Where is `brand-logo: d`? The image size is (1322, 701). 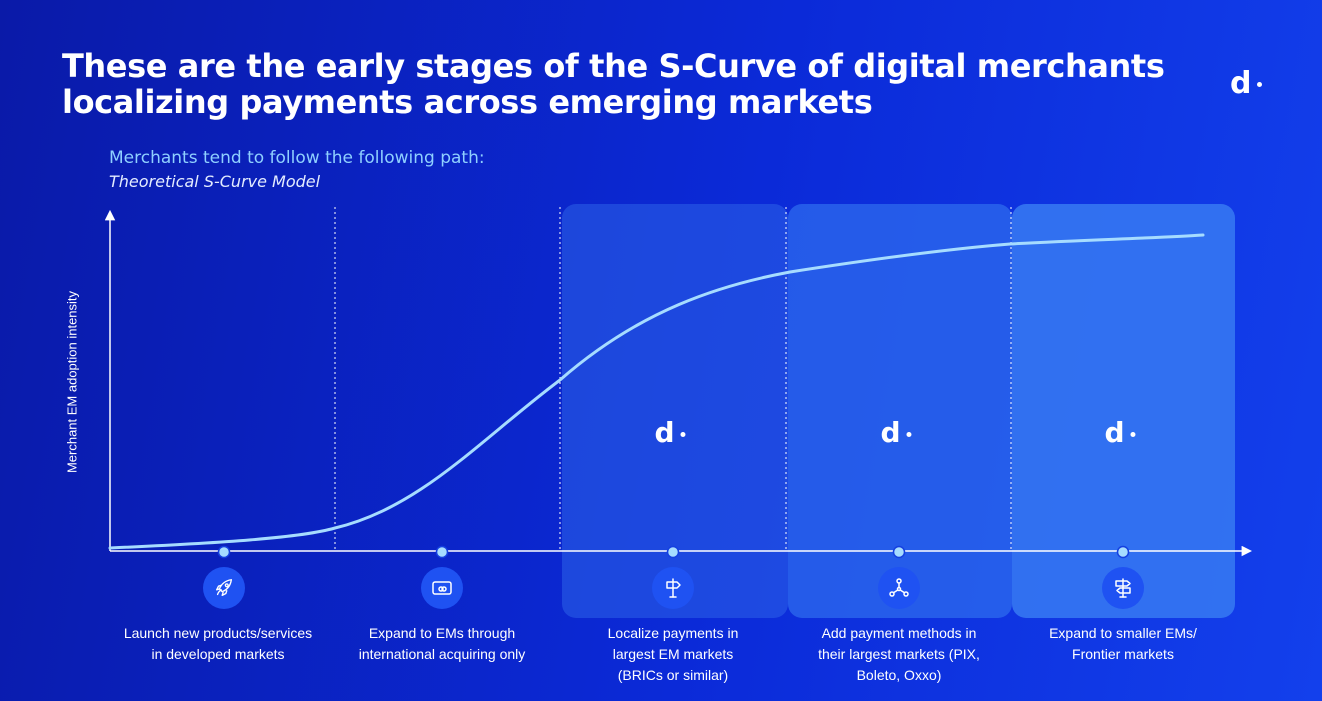
brand-logo: d is located at coordinates (1246, 83).